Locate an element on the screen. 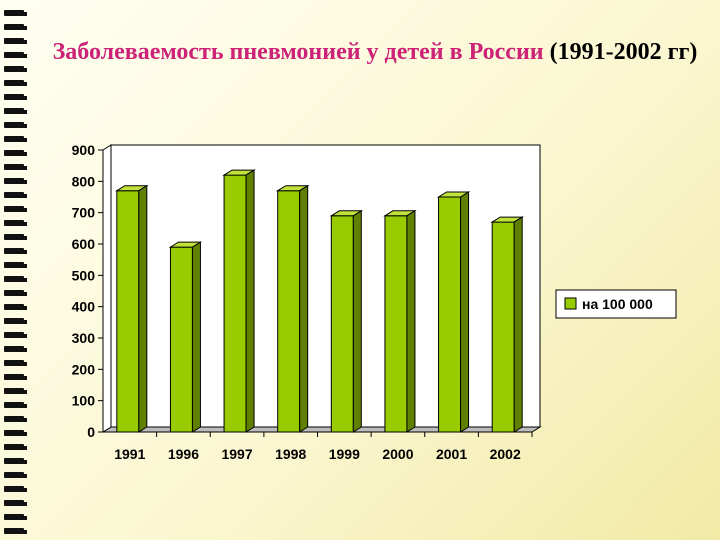 This screenshot has height=540, width=720. y-tick-label: 900 is located at coordinates (84, 150).